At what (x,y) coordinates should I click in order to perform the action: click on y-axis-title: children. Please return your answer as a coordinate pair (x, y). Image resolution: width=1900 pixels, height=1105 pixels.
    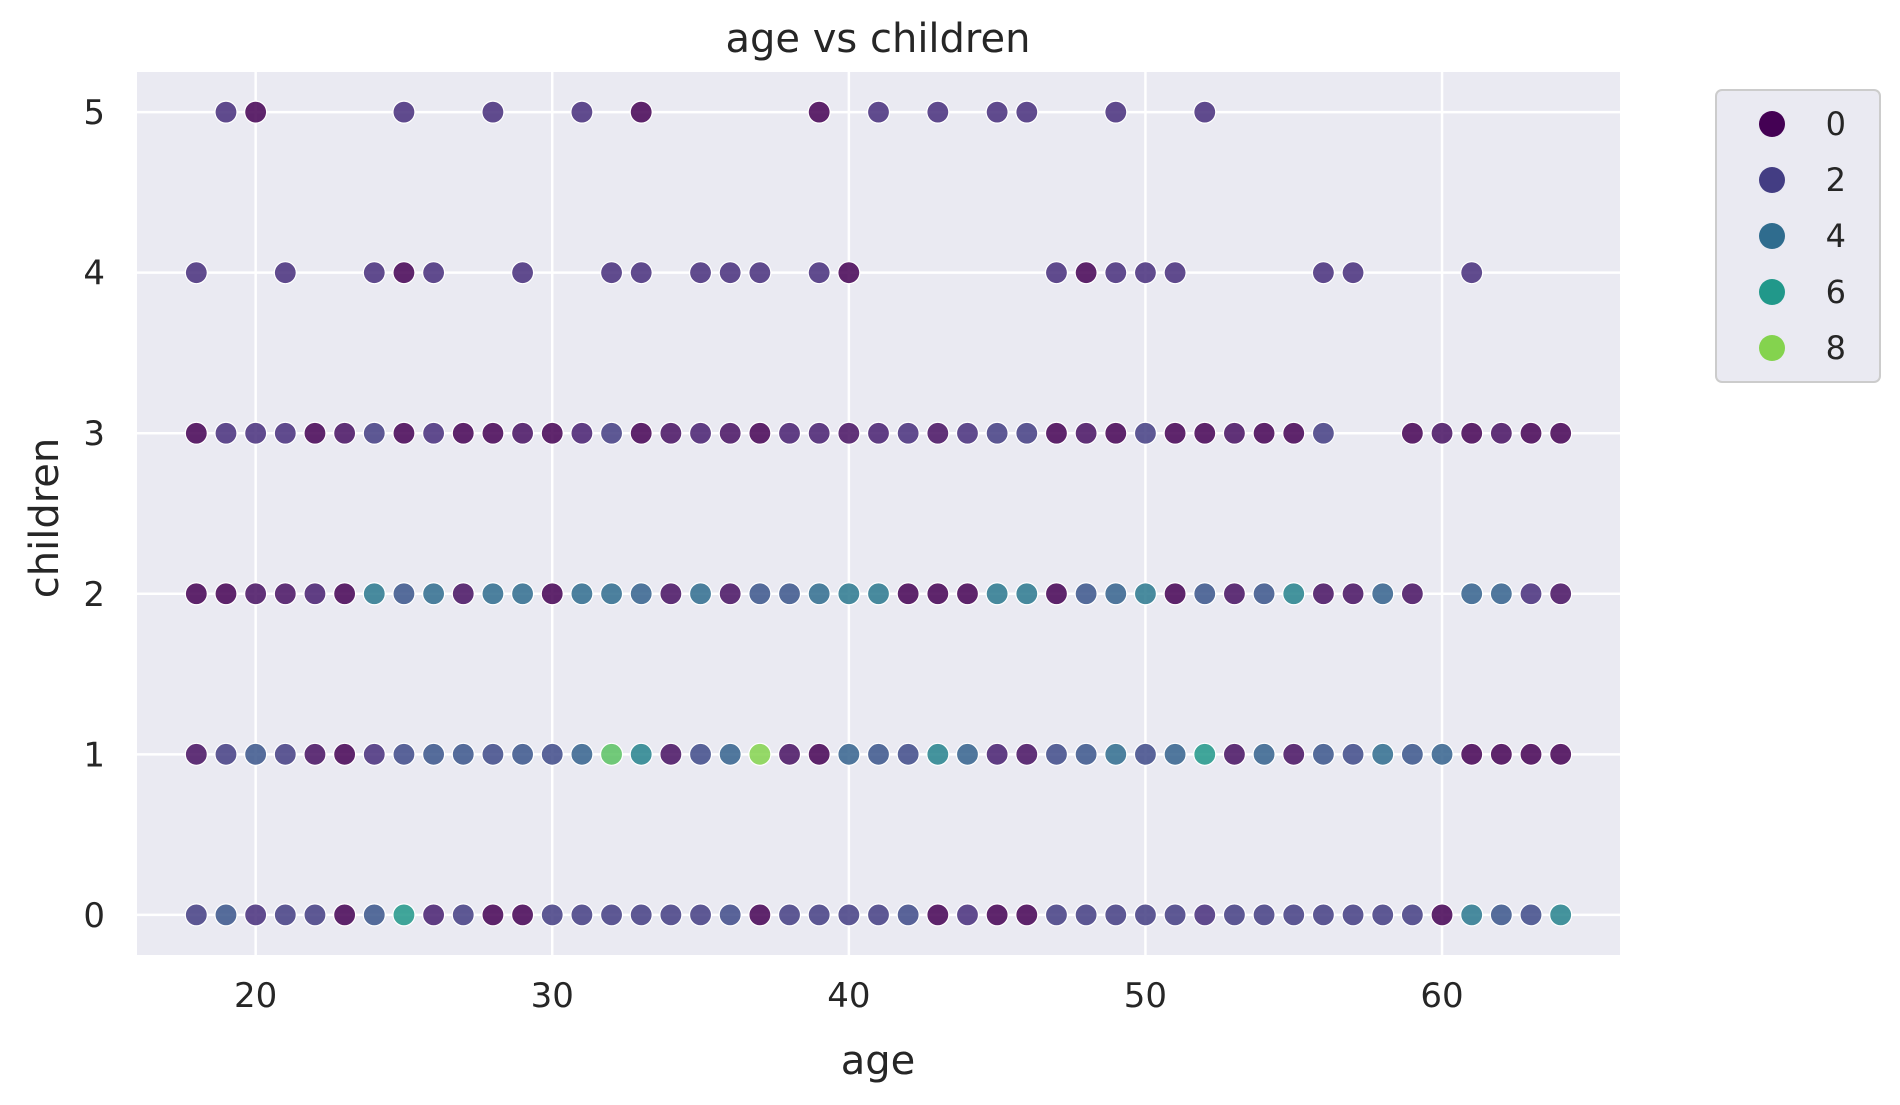
    Looking at the image, I should click on (45, 518).